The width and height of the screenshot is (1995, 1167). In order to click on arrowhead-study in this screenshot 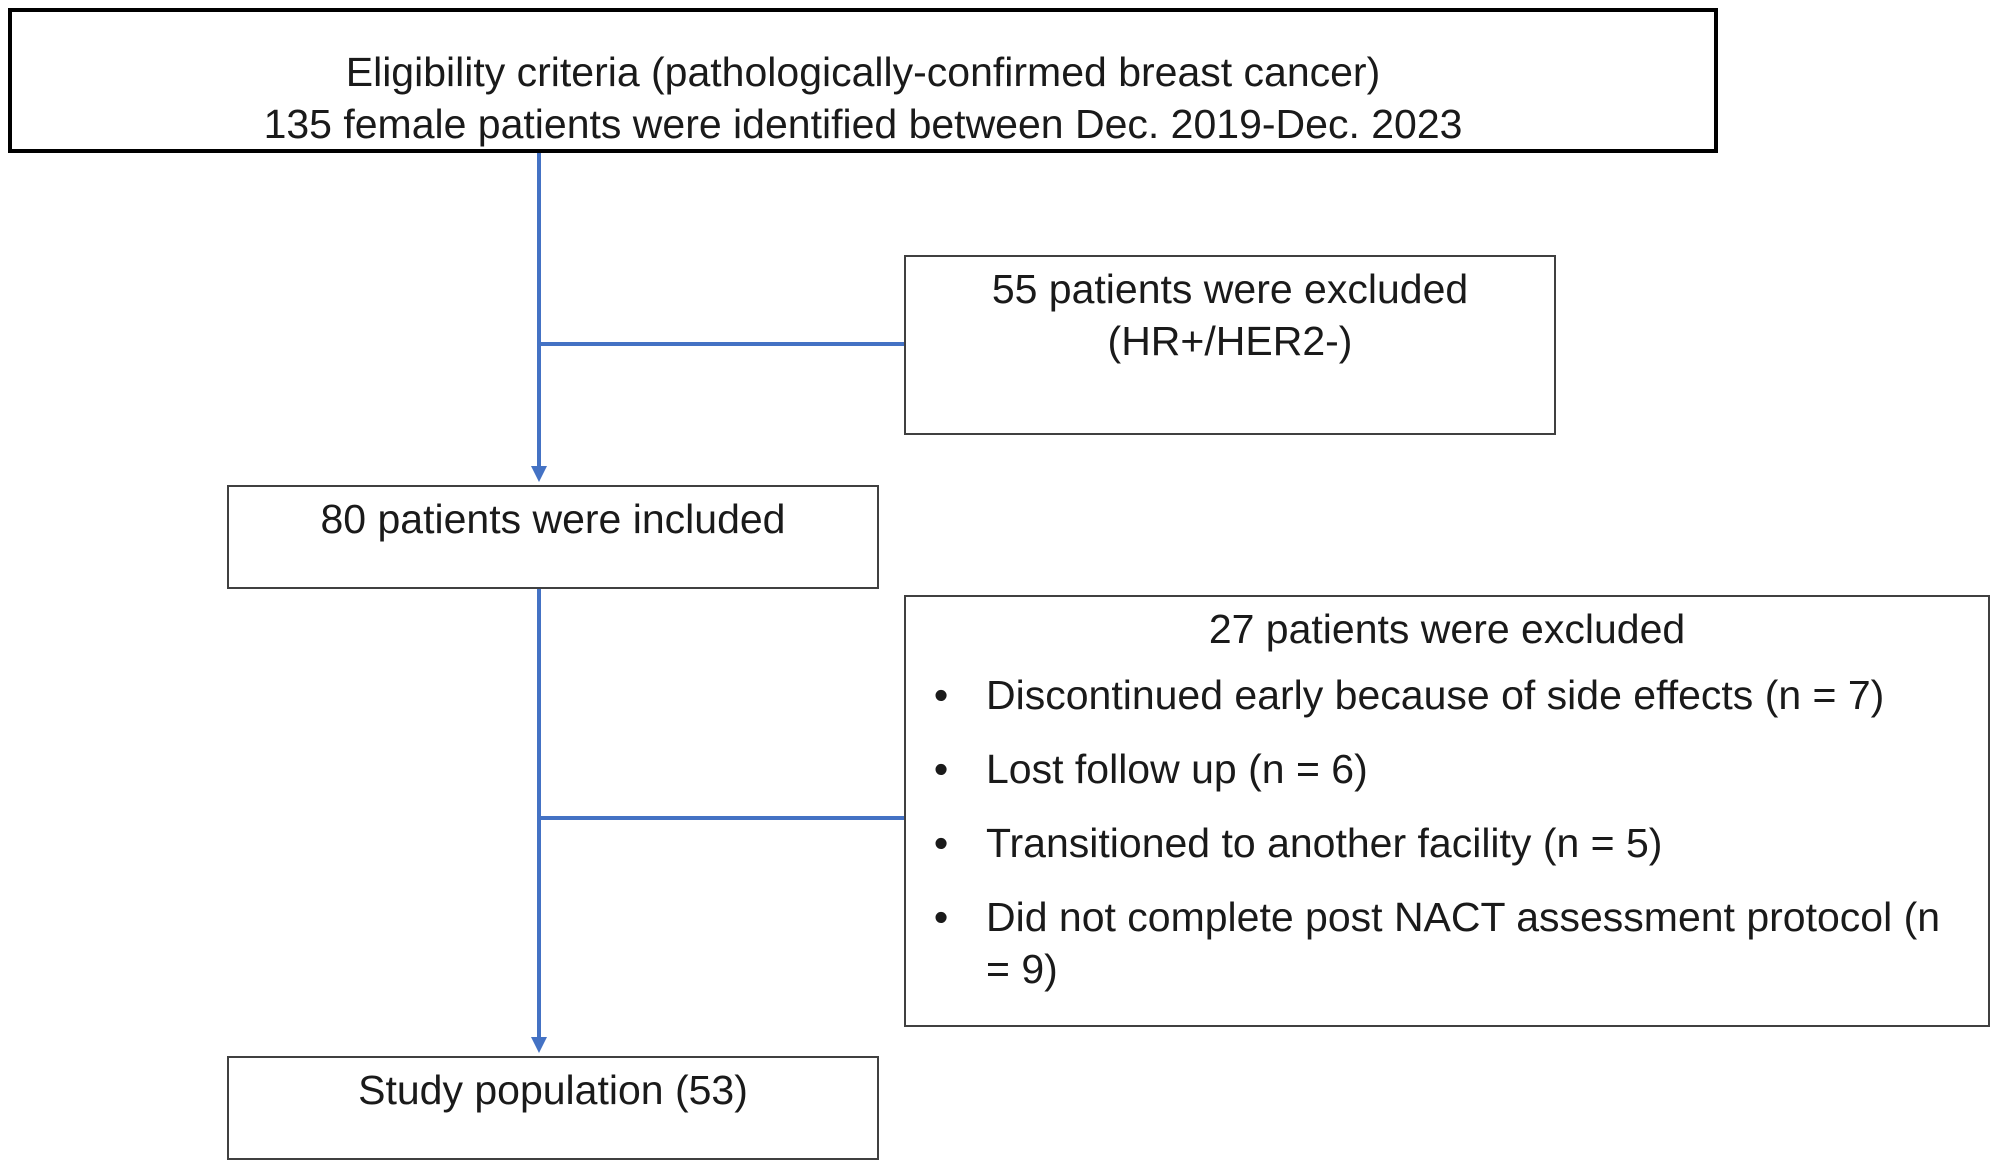, I will do `click(539, 1045)`.